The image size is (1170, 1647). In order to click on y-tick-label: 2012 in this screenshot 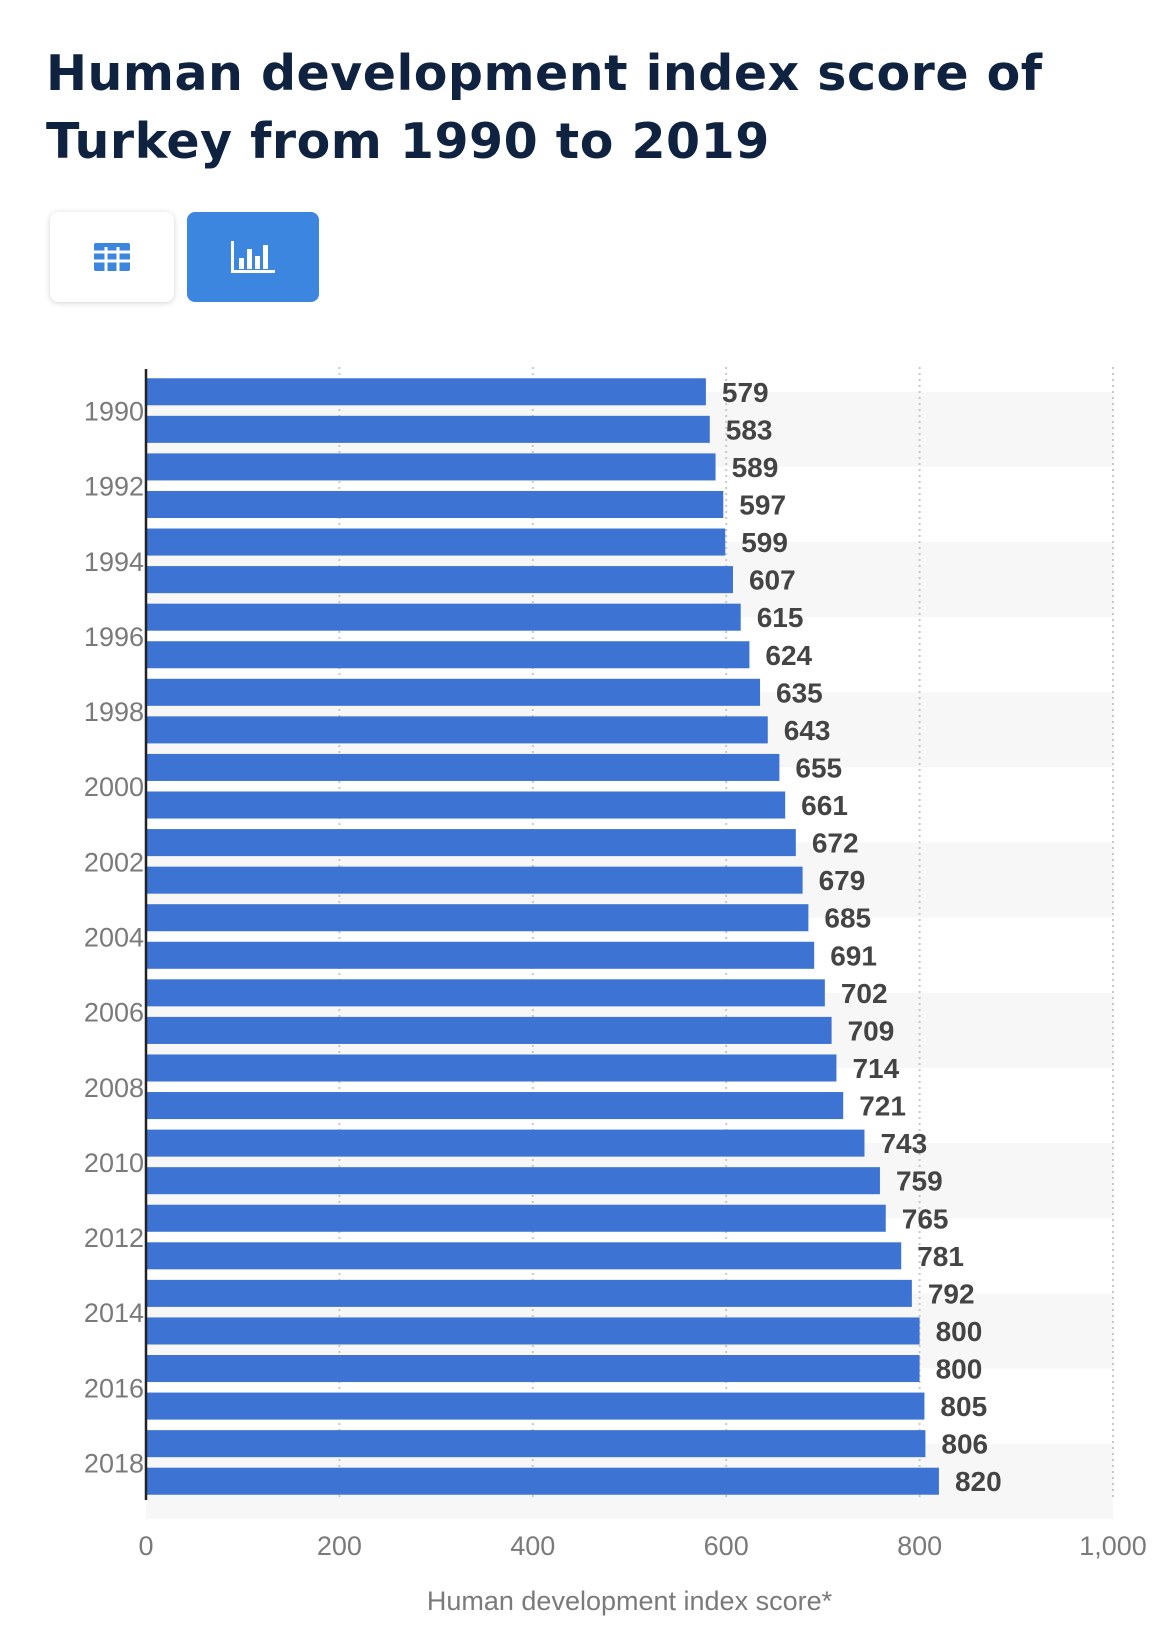, I will do `click(114, 1238)`.